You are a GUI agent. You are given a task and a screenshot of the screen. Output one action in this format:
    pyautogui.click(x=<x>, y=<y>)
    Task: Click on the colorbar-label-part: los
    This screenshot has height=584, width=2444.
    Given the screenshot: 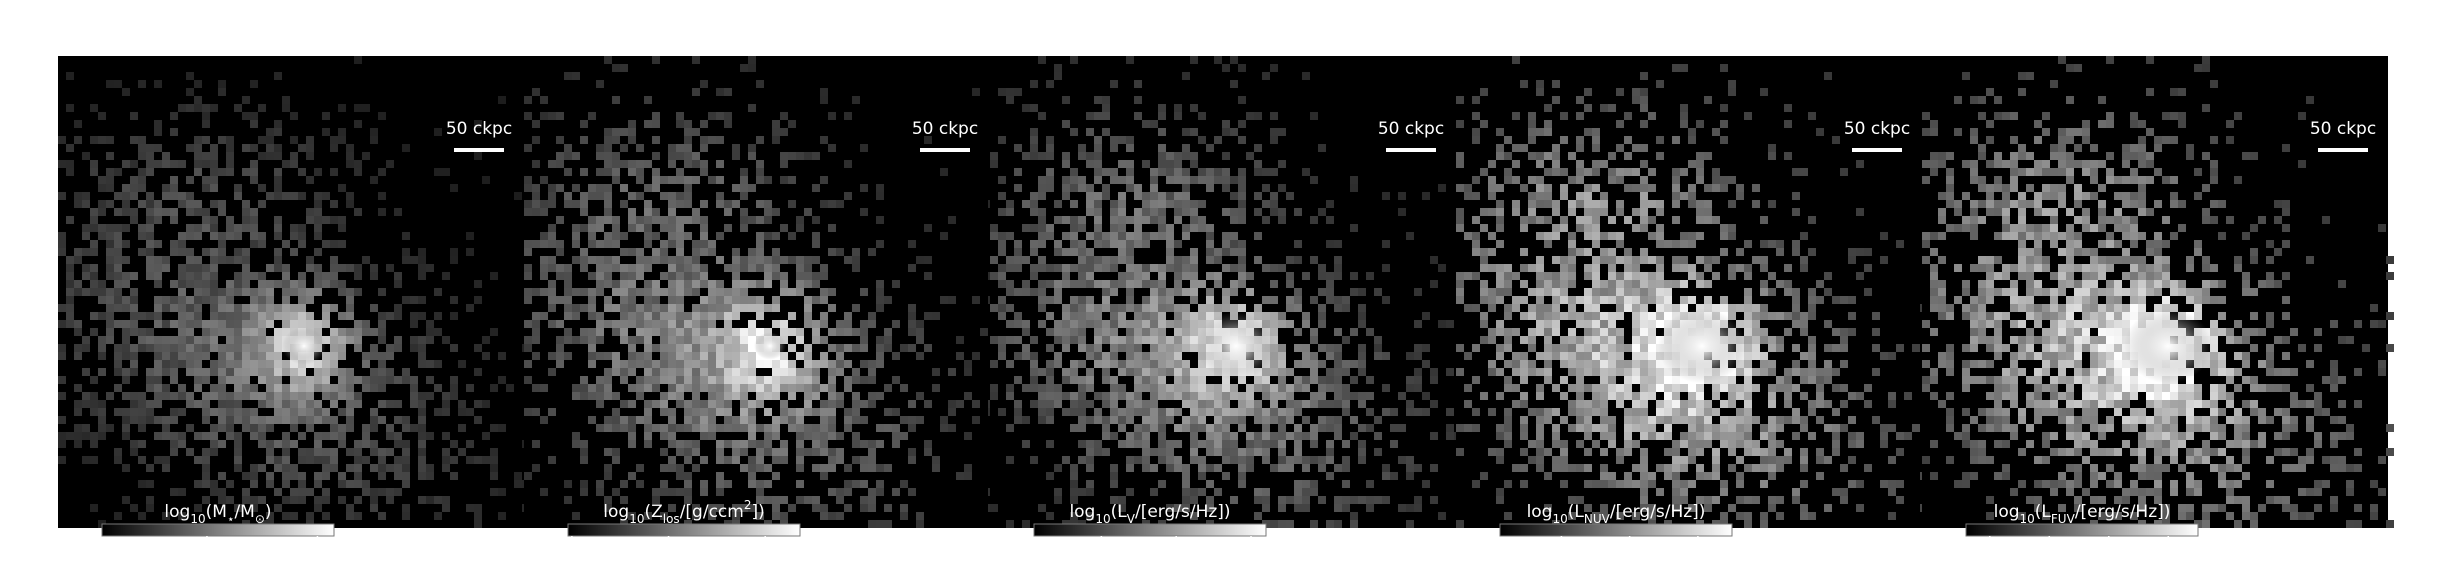 What is the action you would take?
    pyautogui.click(x=671, y=519)
    